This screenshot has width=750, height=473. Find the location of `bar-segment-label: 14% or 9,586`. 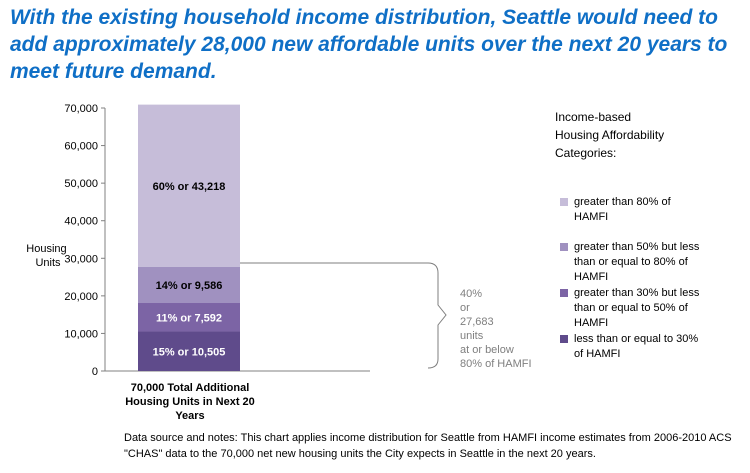

bar-segment-label: 14% or 9,586 is located at coordinates (189, 286).